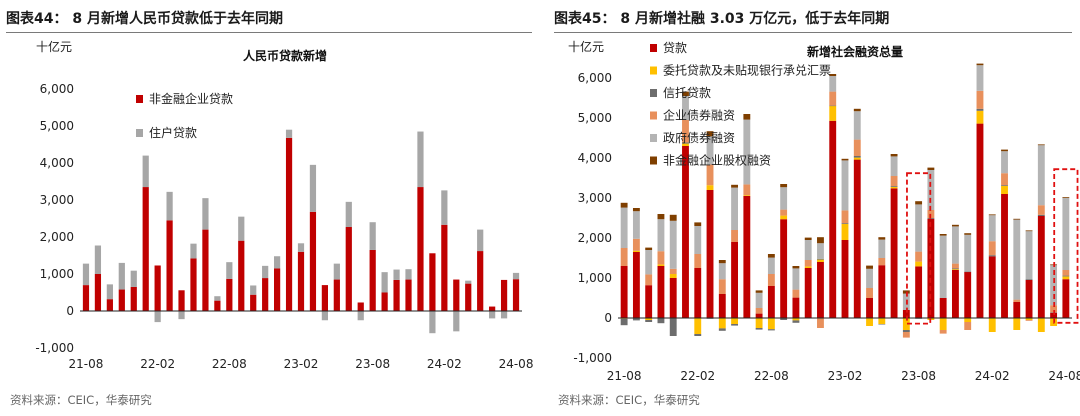 This screenshot has width=1080, height=416. I want to click on legend-label: 委托贷款及未贴现银行承兑汇票, so click(747, 71).